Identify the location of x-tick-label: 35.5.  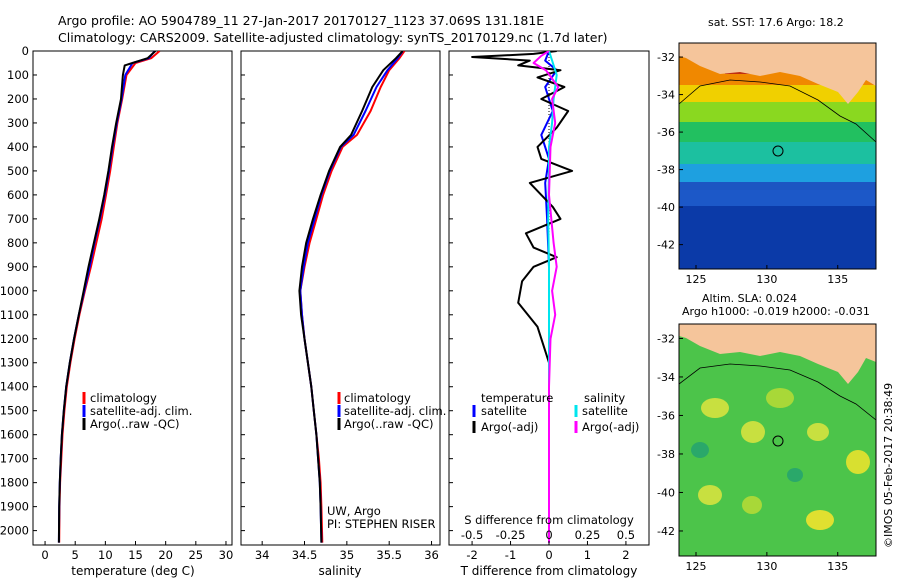
(389, 555).